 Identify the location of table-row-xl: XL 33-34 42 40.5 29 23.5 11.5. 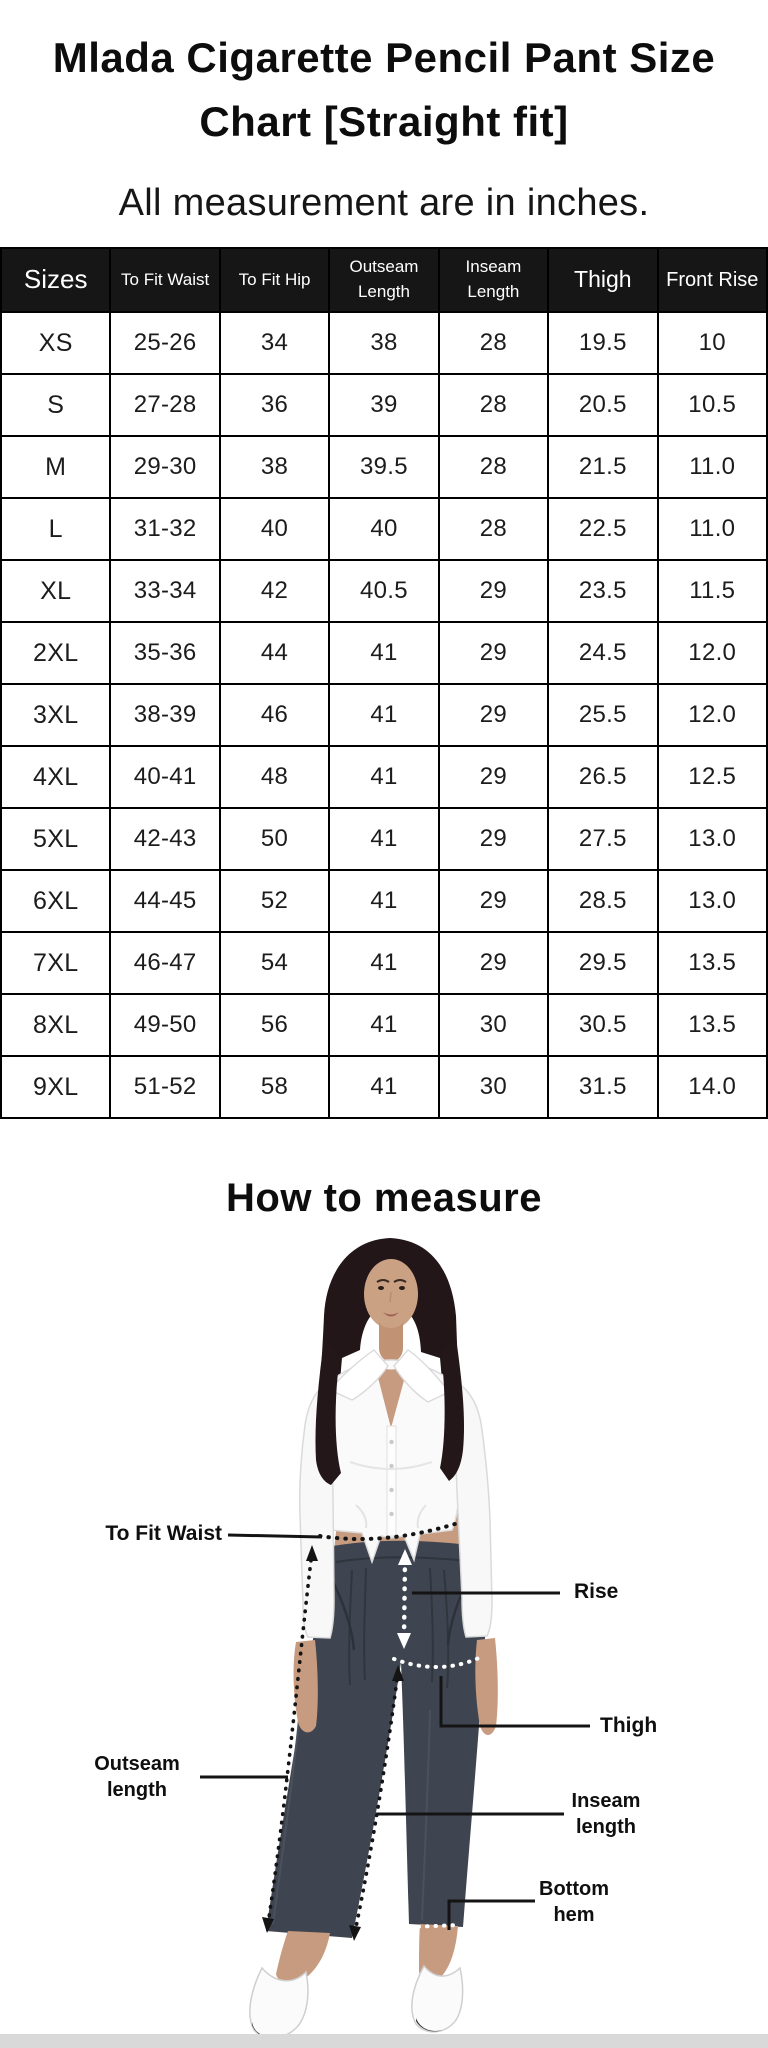
(384, 591).